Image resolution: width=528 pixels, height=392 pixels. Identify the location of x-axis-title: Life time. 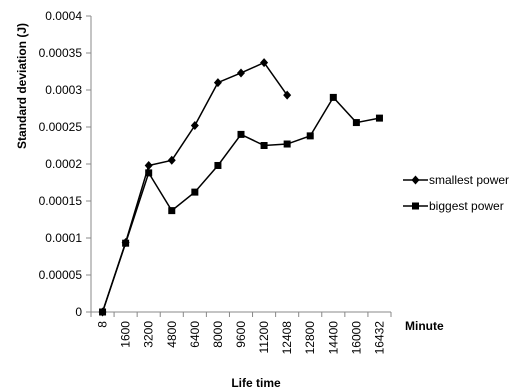
(256, 383).